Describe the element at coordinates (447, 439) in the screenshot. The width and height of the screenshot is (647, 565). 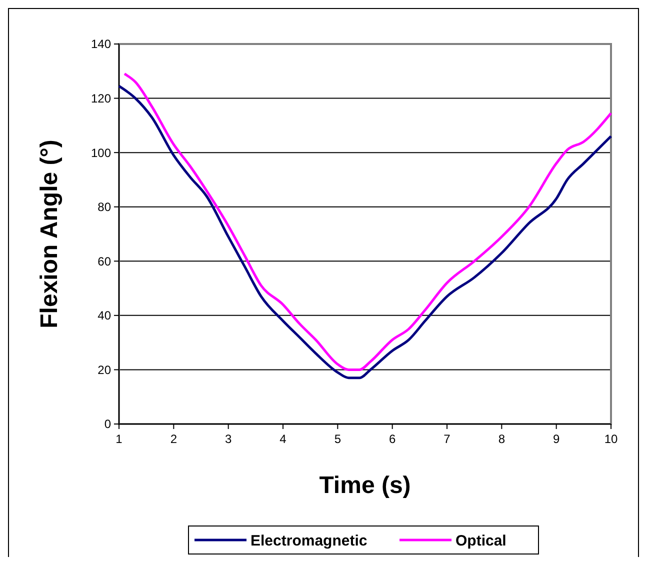
I see `x-tick-label: 7` at that location.